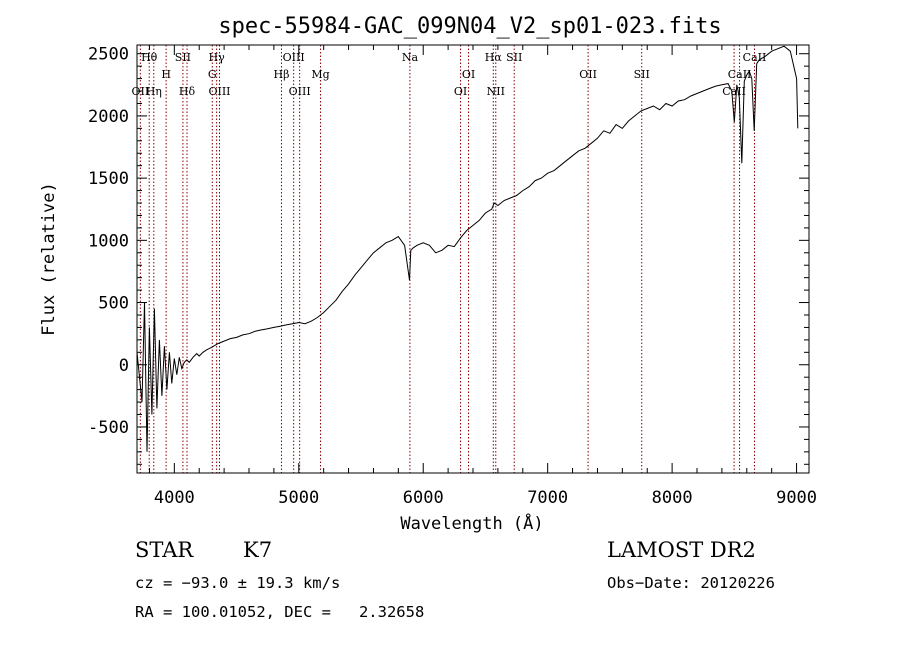 This screenshot has height=649, width=900. Describe the element at coordinates (547, 498) in the screenshot. I see `x-tick-label: 7000` at that location.